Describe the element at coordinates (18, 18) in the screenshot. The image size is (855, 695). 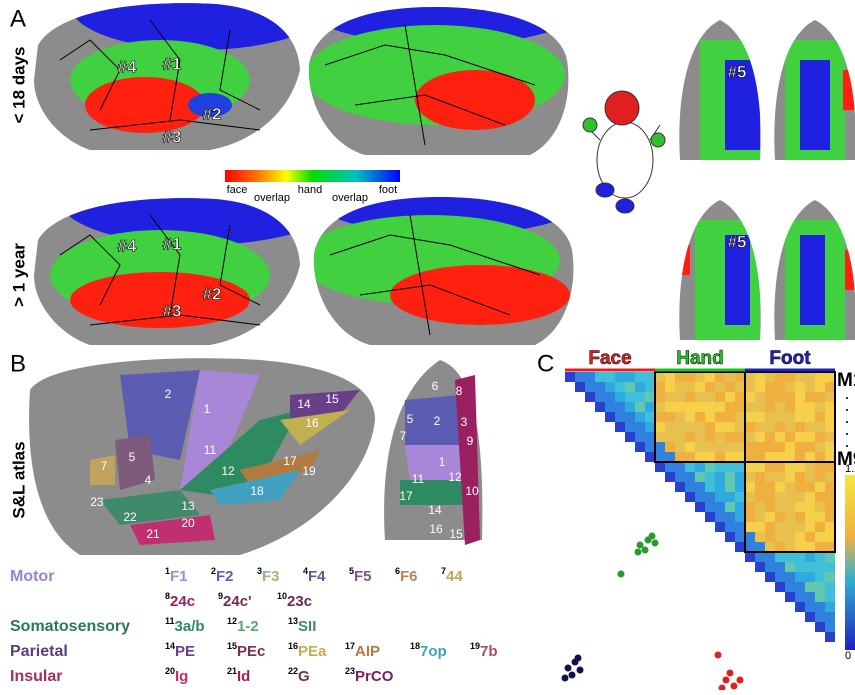
I see `panel-label: A` at that location.